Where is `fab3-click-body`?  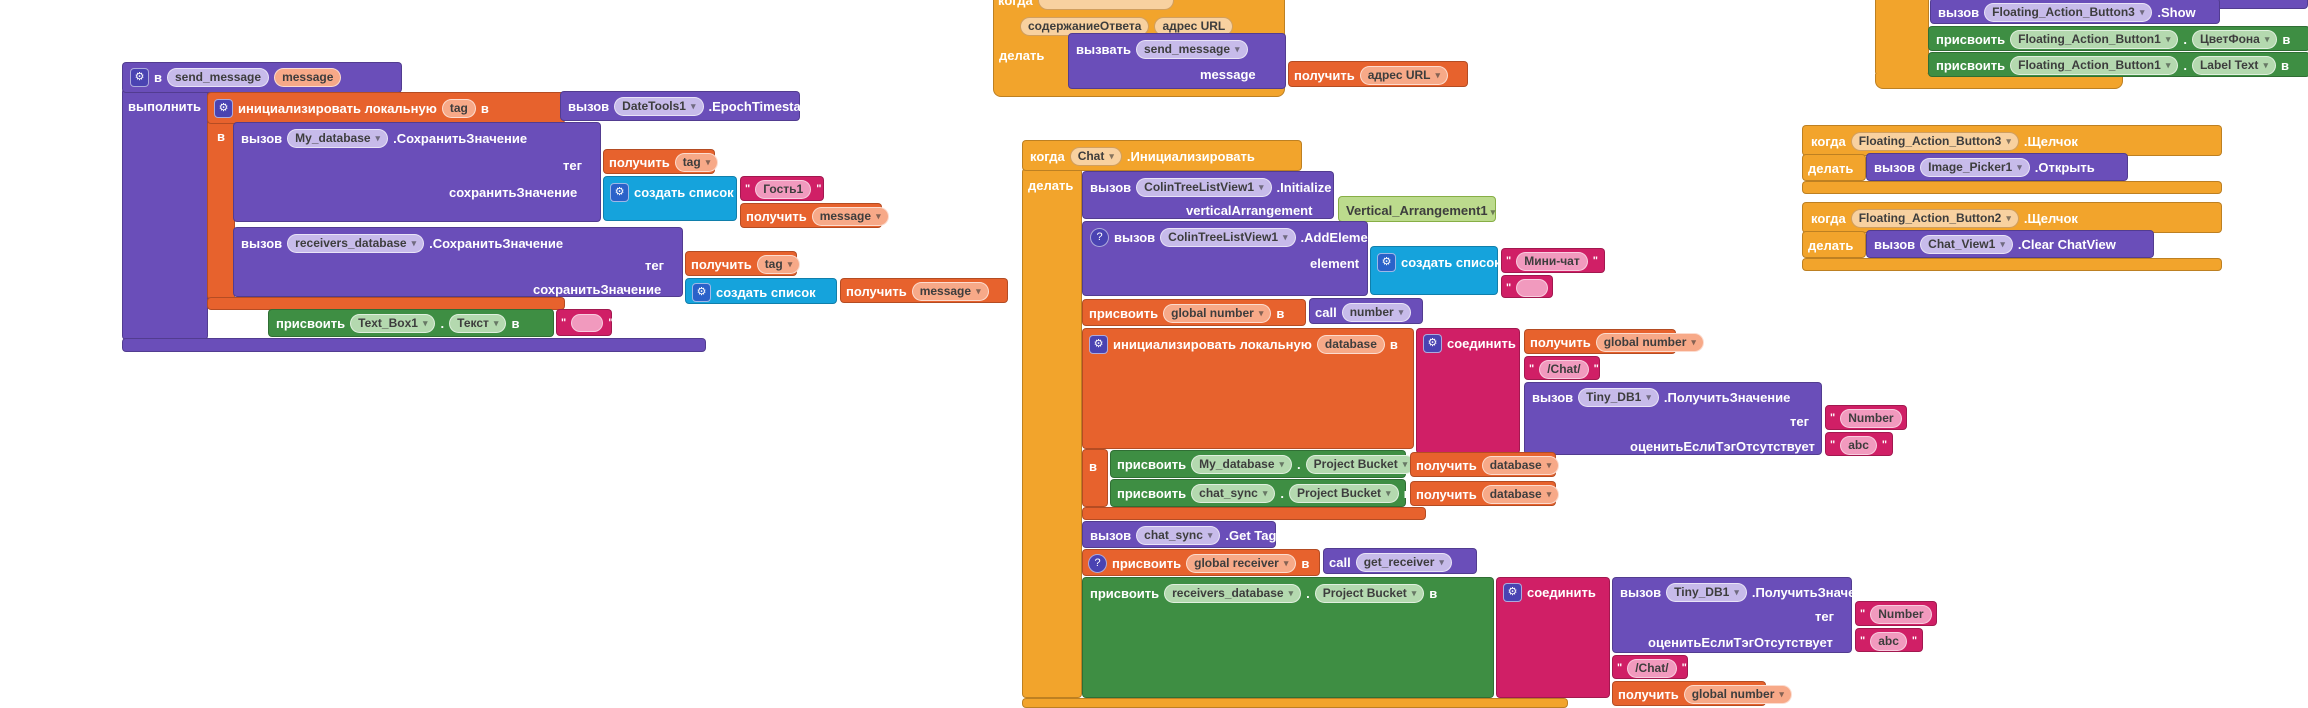 fab3-click-body is located at coordinates (1834, 167).